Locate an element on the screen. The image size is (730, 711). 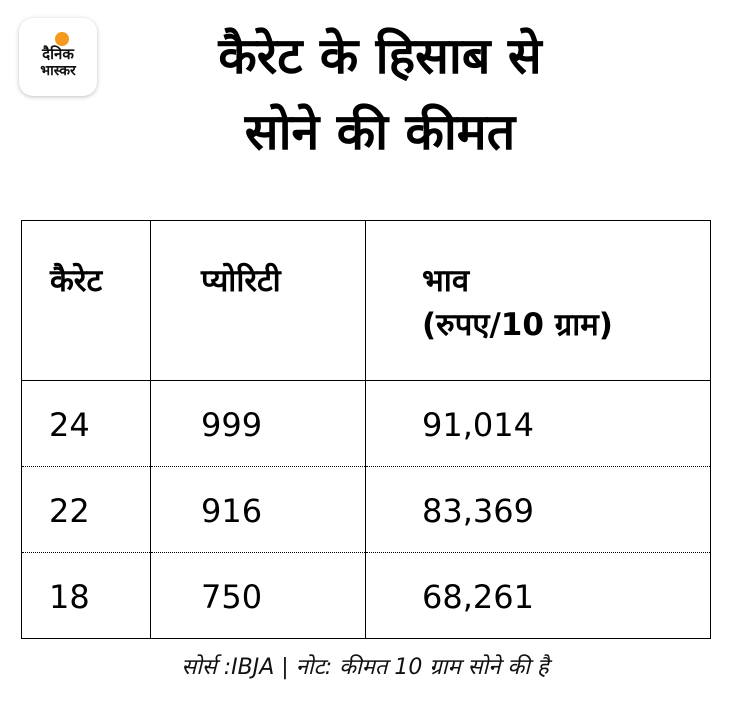
logo-text-line1: दैनिक is located at coordinates (58, 54).